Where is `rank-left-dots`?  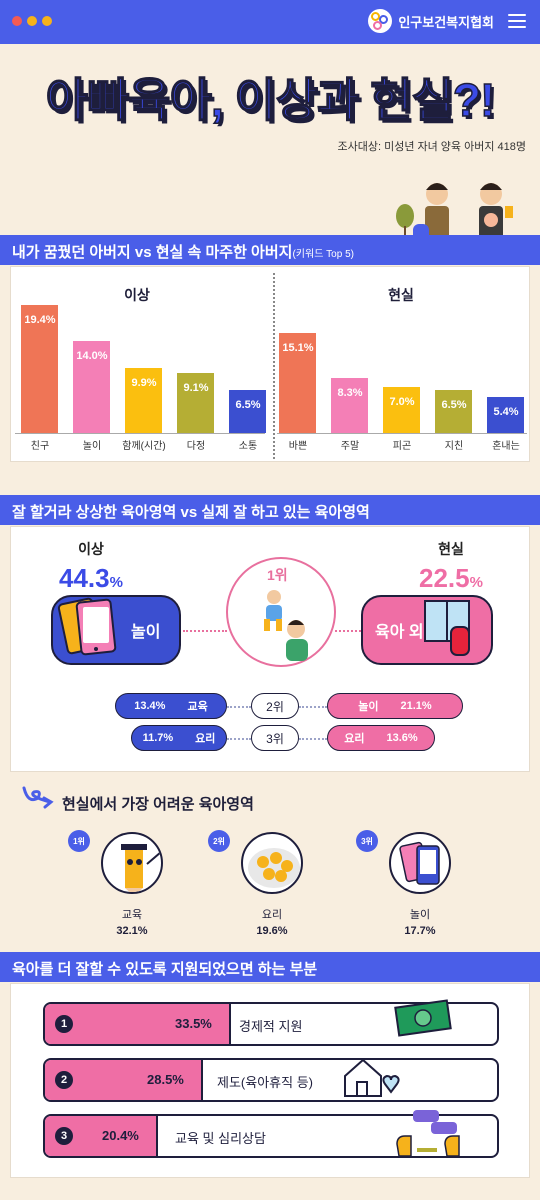
rank-left-dots is located at coordinates (239, 739).